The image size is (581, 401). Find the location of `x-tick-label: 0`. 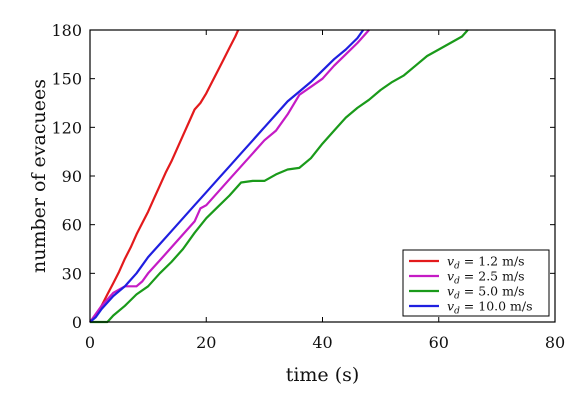

x-tick-label: 0 is located at coordinates (90, 342).